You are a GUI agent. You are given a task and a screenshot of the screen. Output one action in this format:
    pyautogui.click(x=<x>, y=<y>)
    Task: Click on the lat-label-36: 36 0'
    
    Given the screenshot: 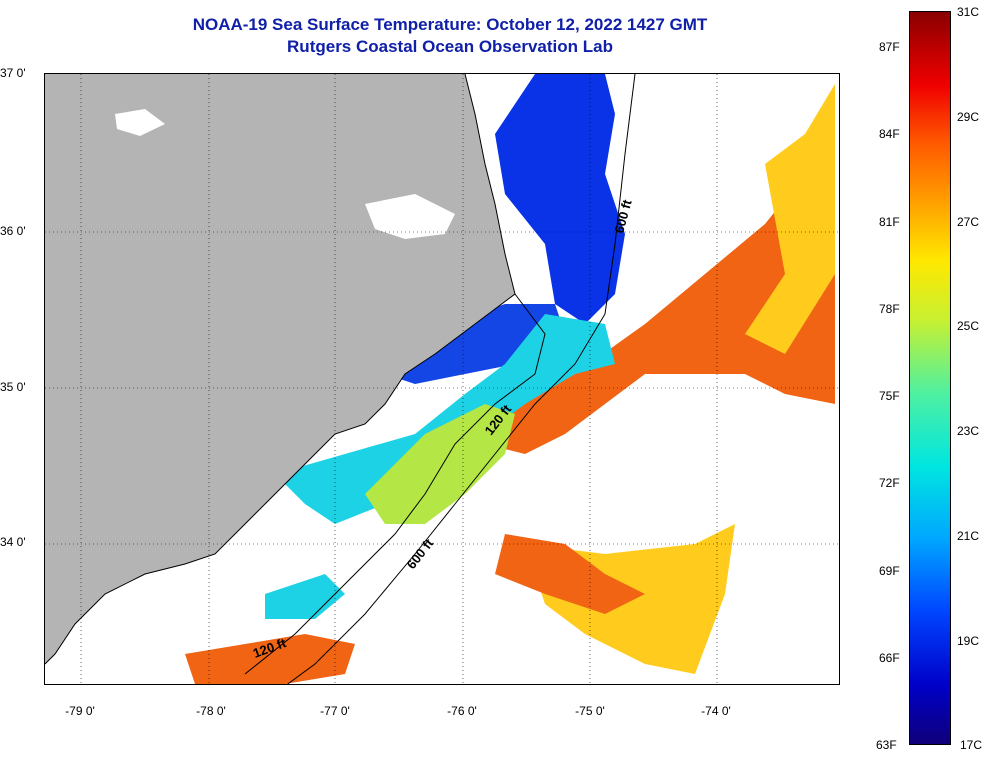 What is the action you would take?
    pyautogui.click(x=13, y=231)
    